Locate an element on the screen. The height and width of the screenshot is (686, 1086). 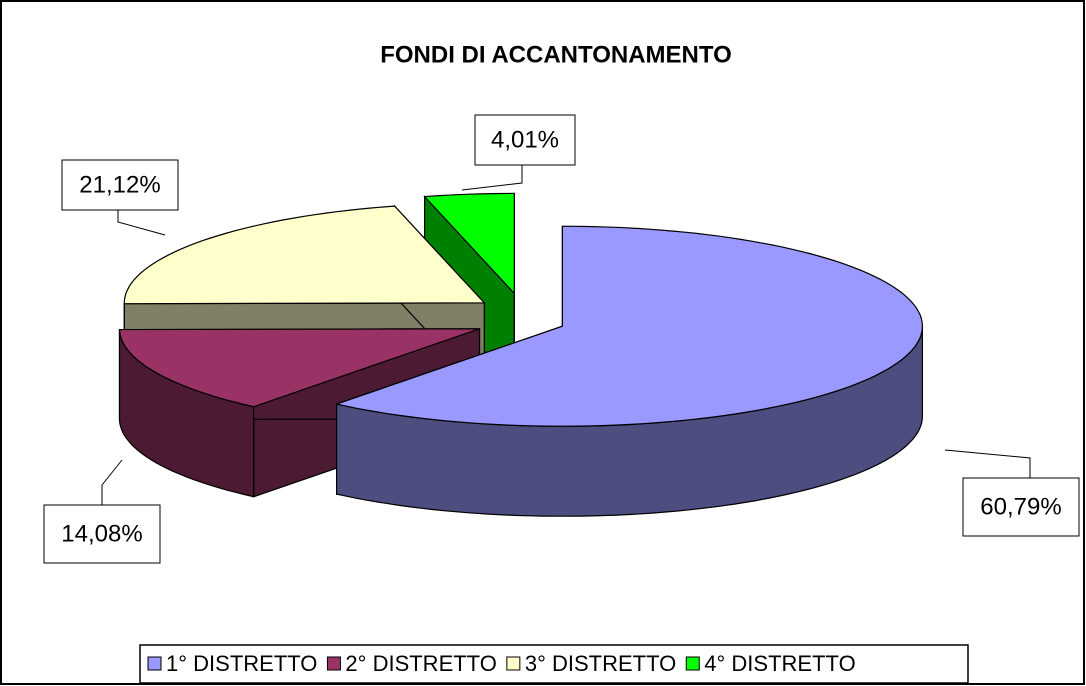
legend-label: 1° DISTRETTO is located at coordinates (241, 663).